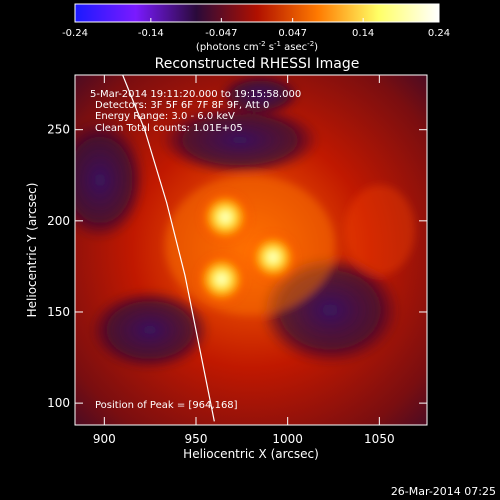 The image size is (500, 500). What do you see at coordinates (363, 33) in the screenshot?
I see `colorbar-tick-label: 0.14` at bounding box center [363, 33].